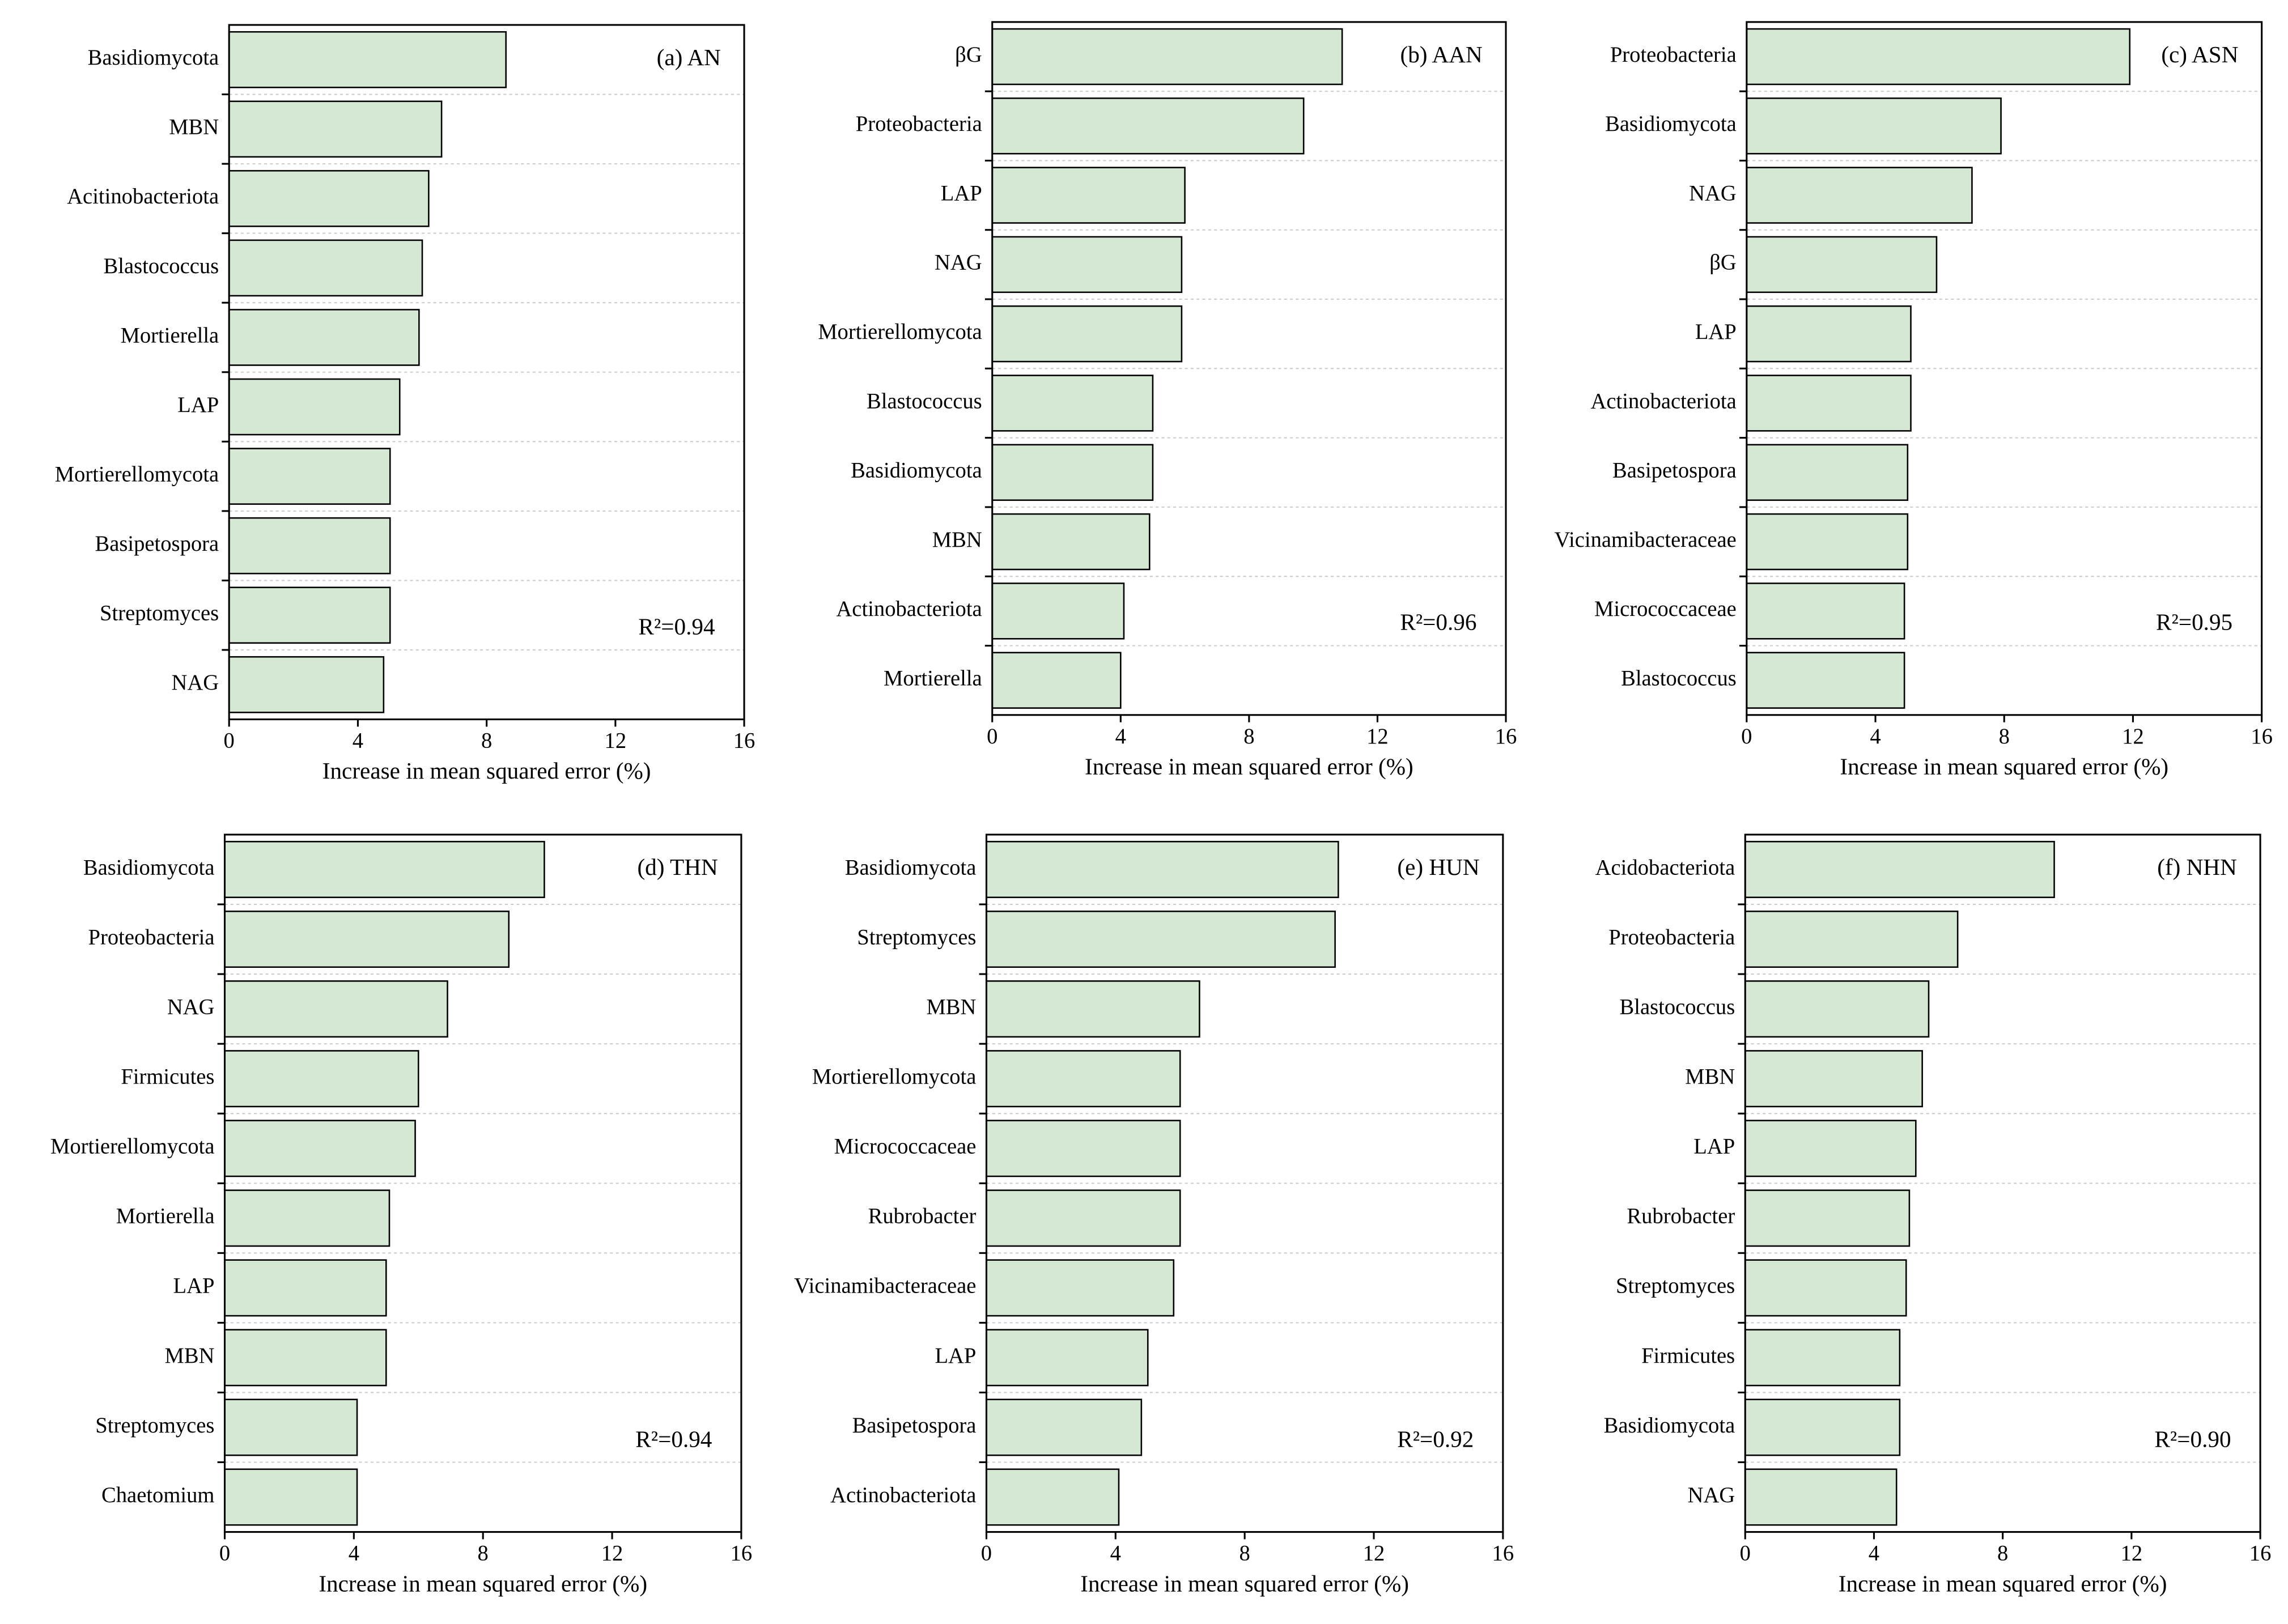 The height and width of the screenshot is (1624, 2288). I want to click on r-squared-annotation: R²=0.90, so click(2192, 1439).